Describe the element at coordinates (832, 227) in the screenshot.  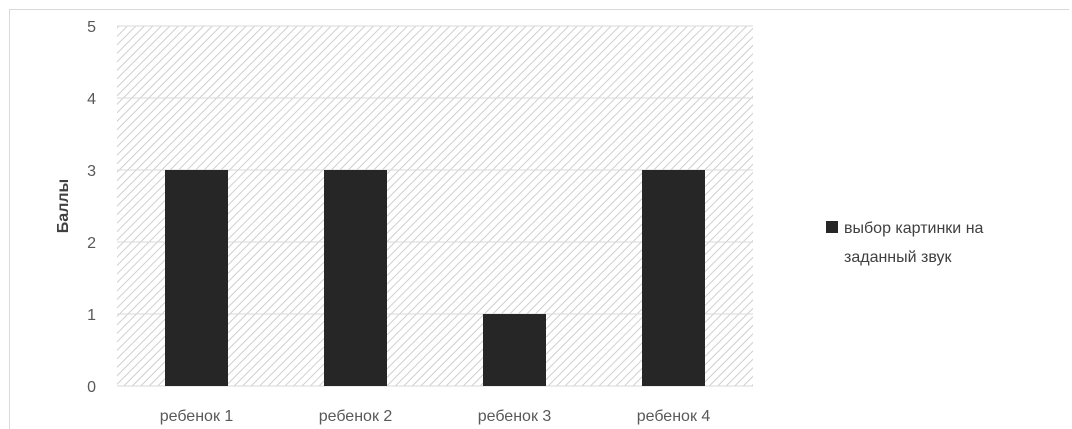
I see `legend-swatch` at that location.